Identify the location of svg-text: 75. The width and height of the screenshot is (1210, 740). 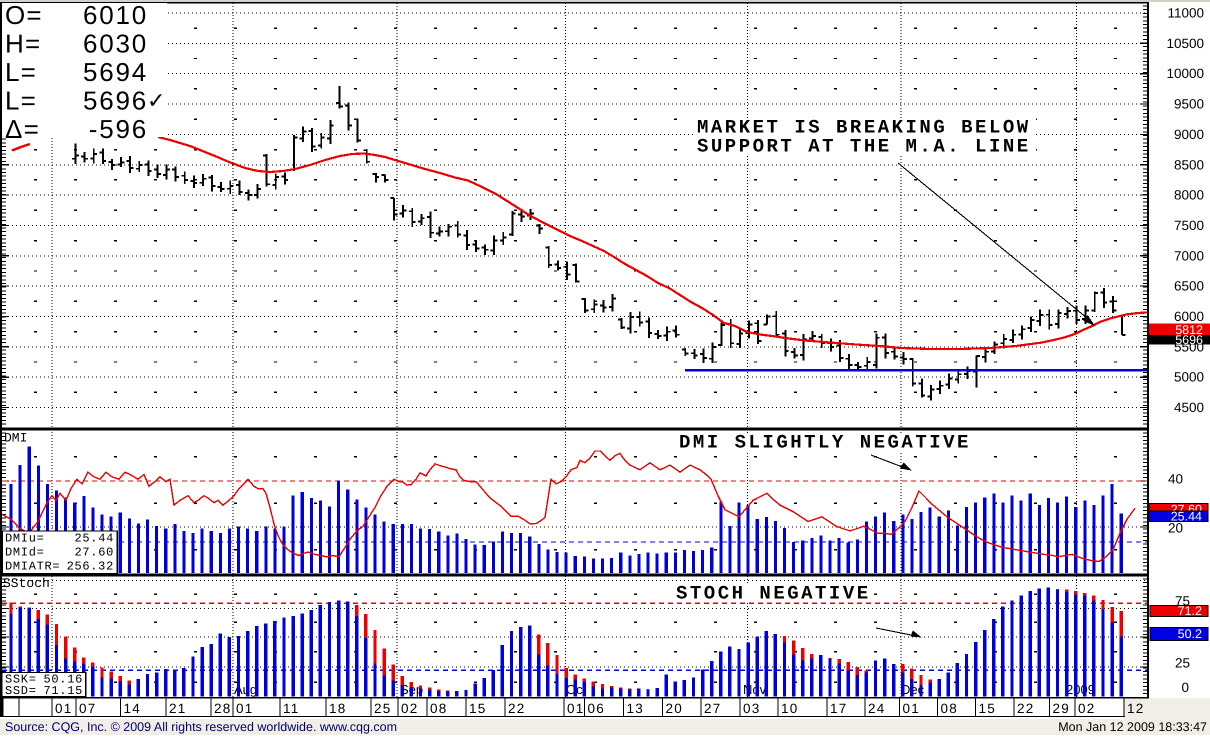
(1182, 601).